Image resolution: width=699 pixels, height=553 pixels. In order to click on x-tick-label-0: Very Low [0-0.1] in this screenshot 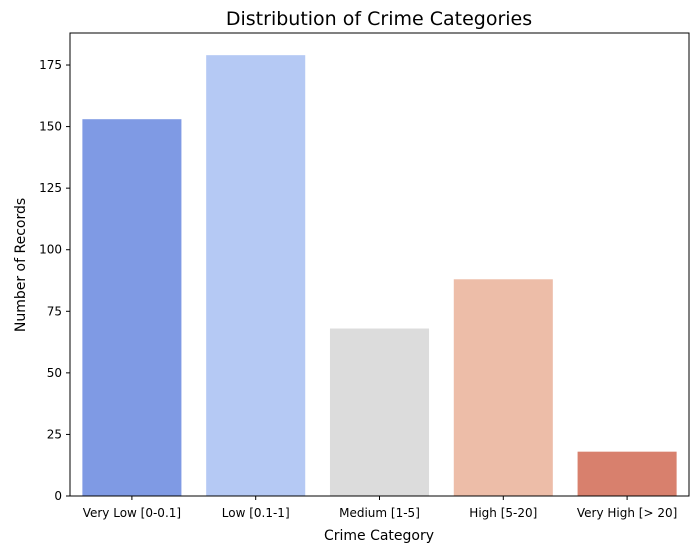, I will do `click(132, 513)`.